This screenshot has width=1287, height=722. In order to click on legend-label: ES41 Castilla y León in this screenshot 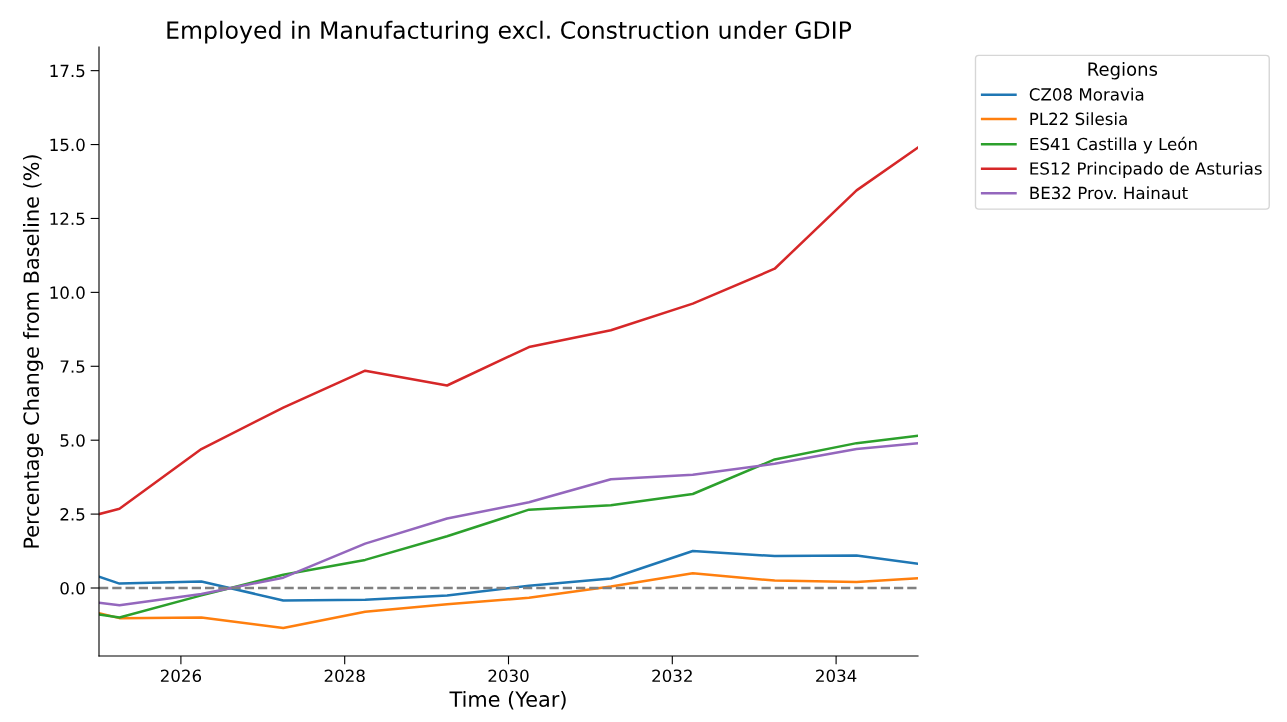, I will do `click(1113, 145)`.